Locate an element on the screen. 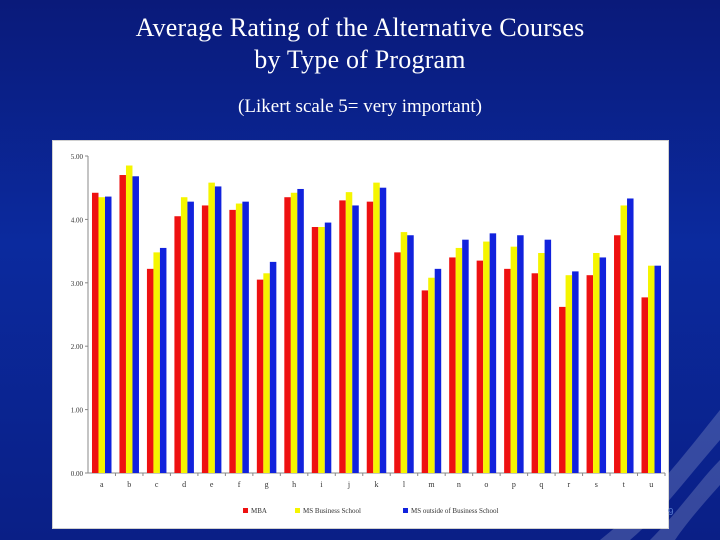  bar-mba-o is located at coordinates (480, 366).